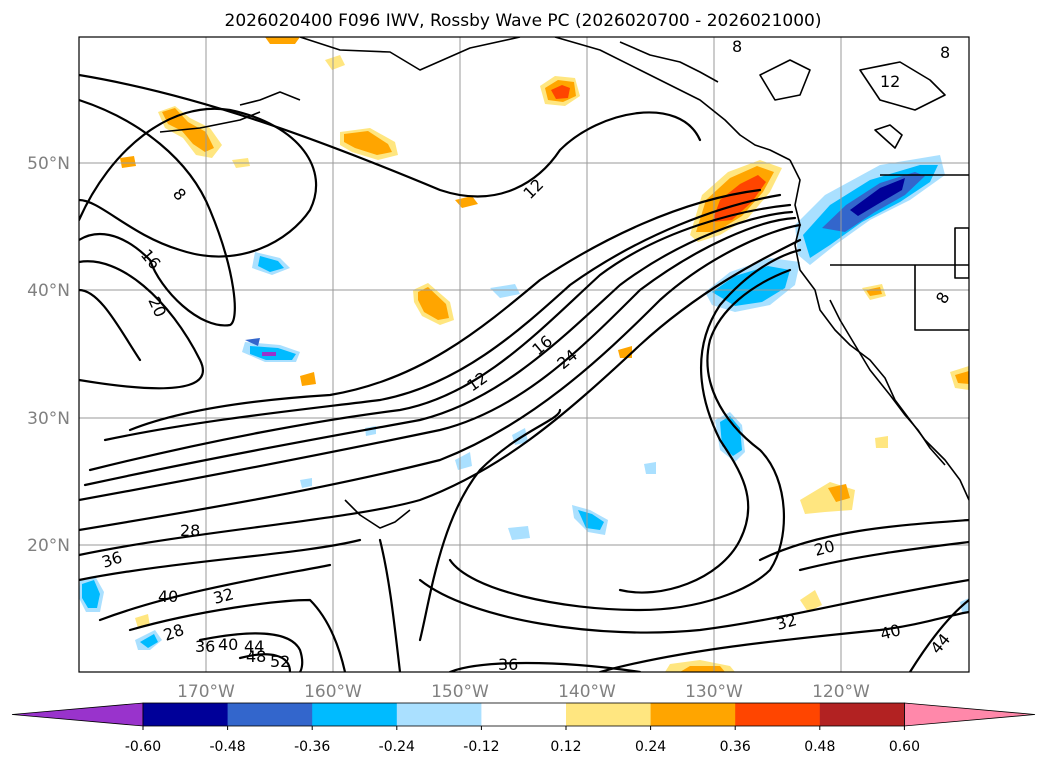 Image resolution: width=1047 pixels, height=765 pixels. What do you see at coordinates (904, 747) in the screenshot?
I see `colorbar-tick-label: 0.60` at bounding box center [904, 747].